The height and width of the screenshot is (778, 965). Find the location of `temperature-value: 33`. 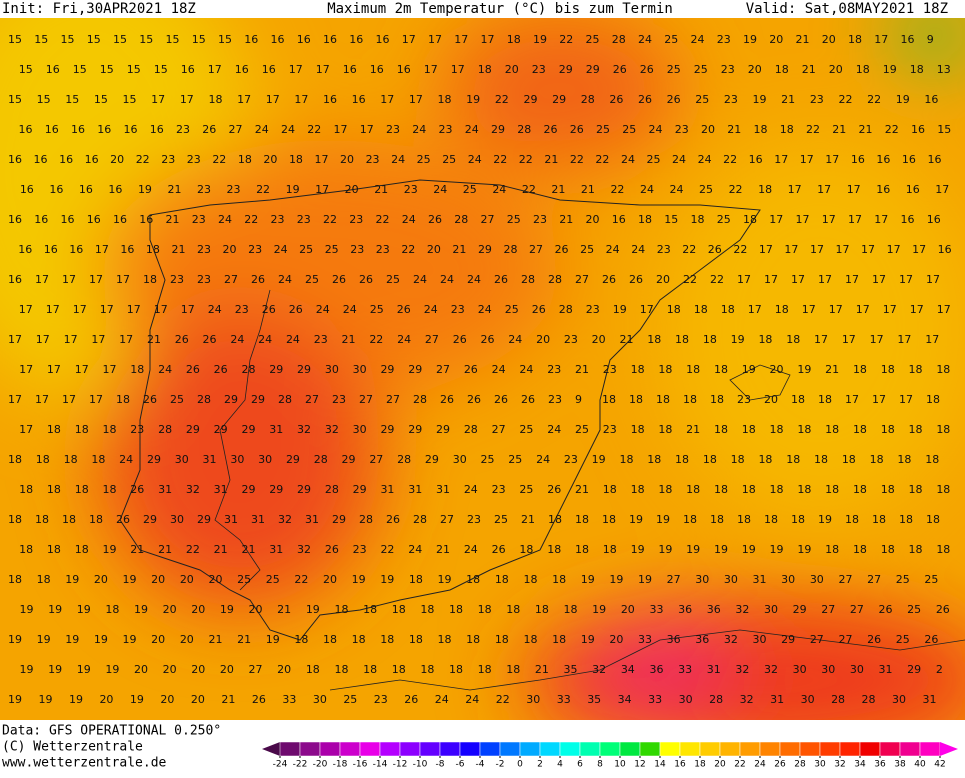

temperature-value: 33 is located at coordinates (685, 669).